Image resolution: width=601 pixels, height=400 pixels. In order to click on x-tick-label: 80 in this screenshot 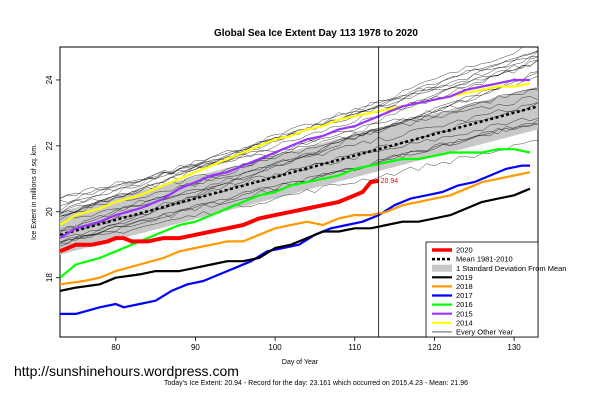, I will do `click(115, 347)`.